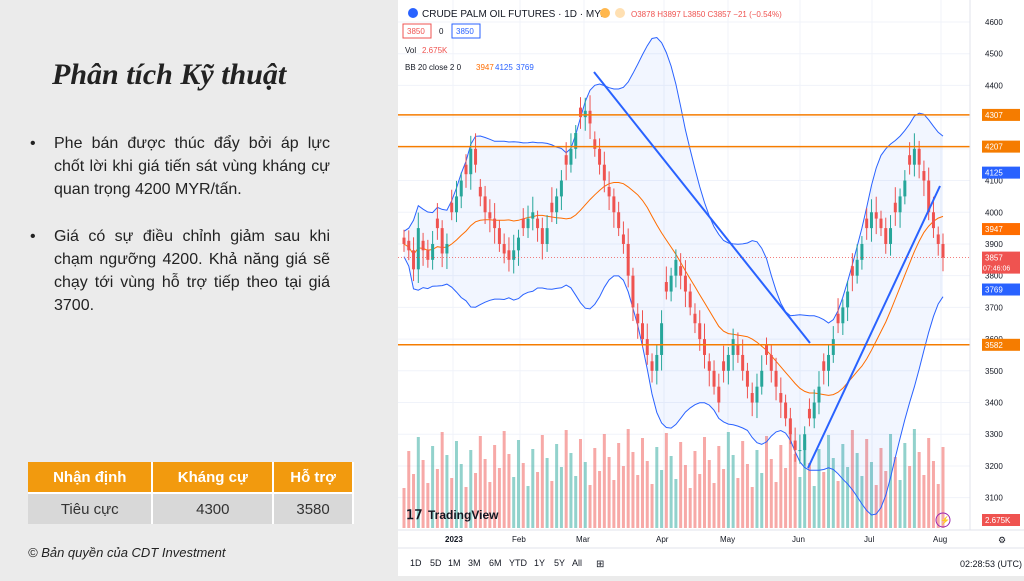 The height and width of the screenshot is (581, 1024). Describe the element at coordinates (994, 244) in the screenshot. I see `price-tick-label: 3900` at that location.